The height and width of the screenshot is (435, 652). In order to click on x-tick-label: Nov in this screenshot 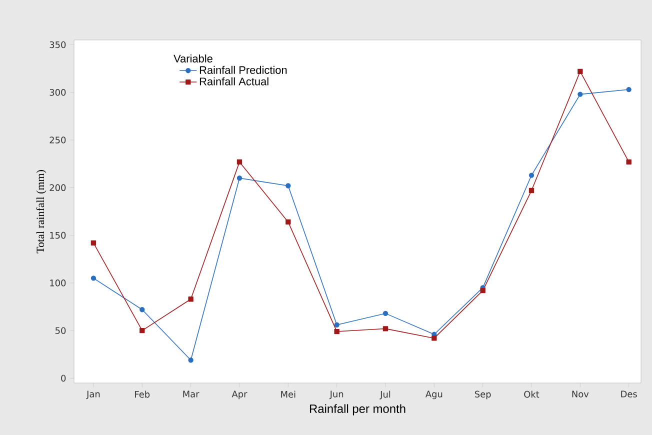, I will do `click(580, 394)`.